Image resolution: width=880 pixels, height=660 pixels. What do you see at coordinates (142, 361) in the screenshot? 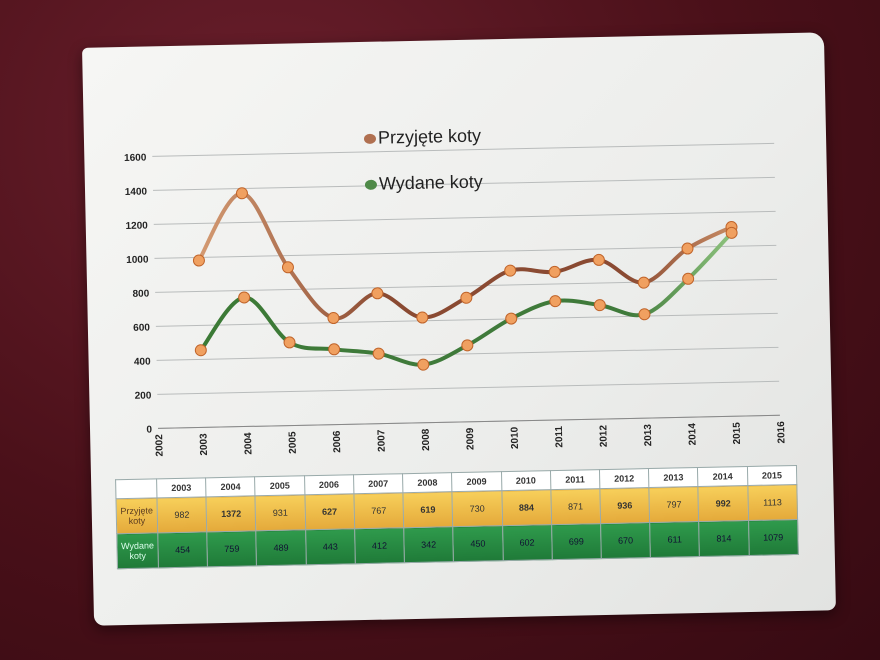
I see `y-tick-label: 400` at bounding box center [142, 361].